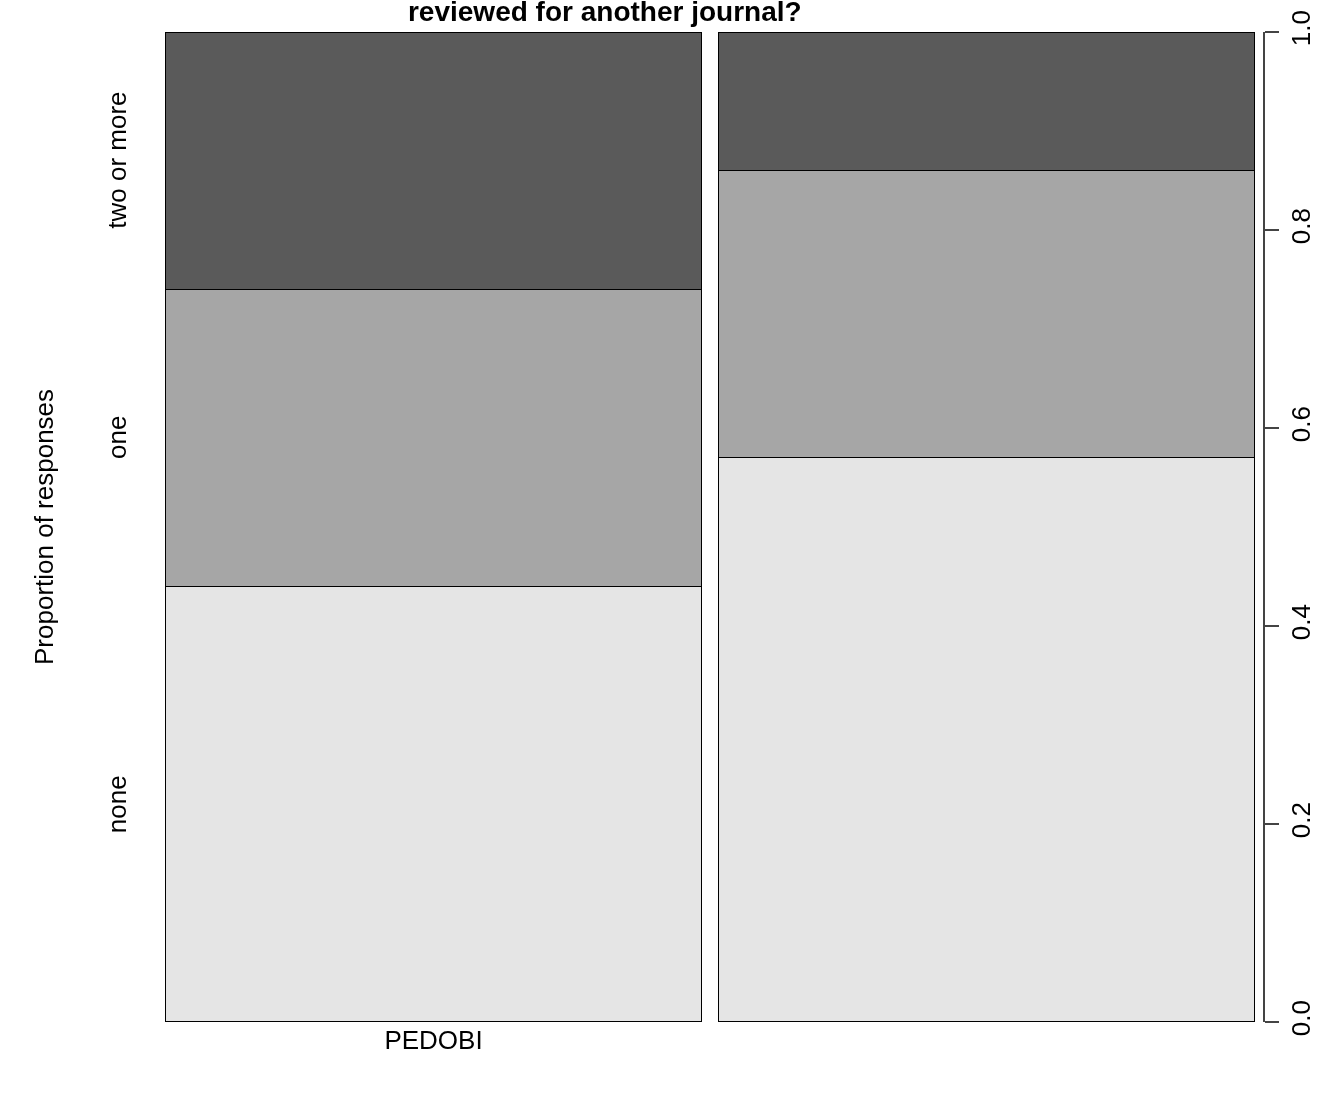 The height and width of the screenshot is (1099, 1344). What do you see at coordinates (116, 804) in the screenshot?
I see `text: none` at bounding box center [116, 804].